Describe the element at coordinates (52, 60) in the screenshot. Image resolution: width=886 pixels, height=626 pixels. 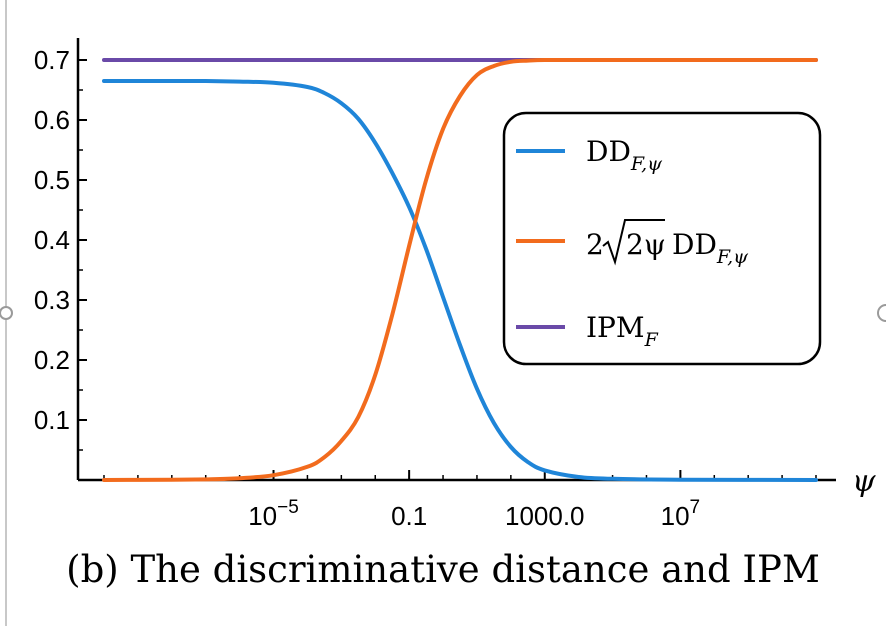
I see `y-tick-label: 0.7` at that location.